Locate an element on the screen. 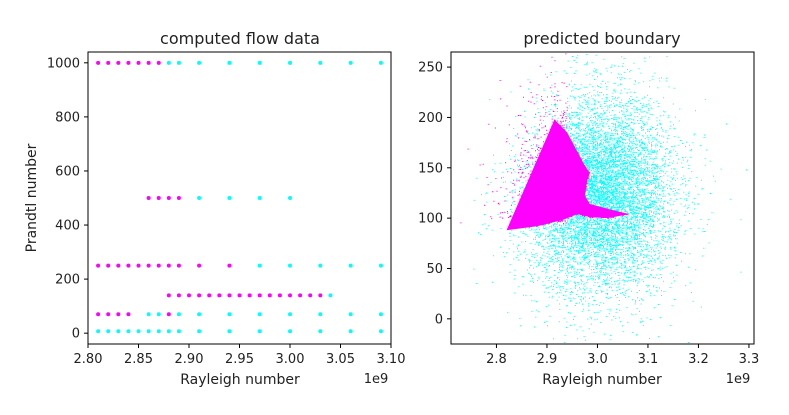 The height and width of the screenshot is (415, 789). left-chart-title: computed flow data is located at coordinates (240, 38).